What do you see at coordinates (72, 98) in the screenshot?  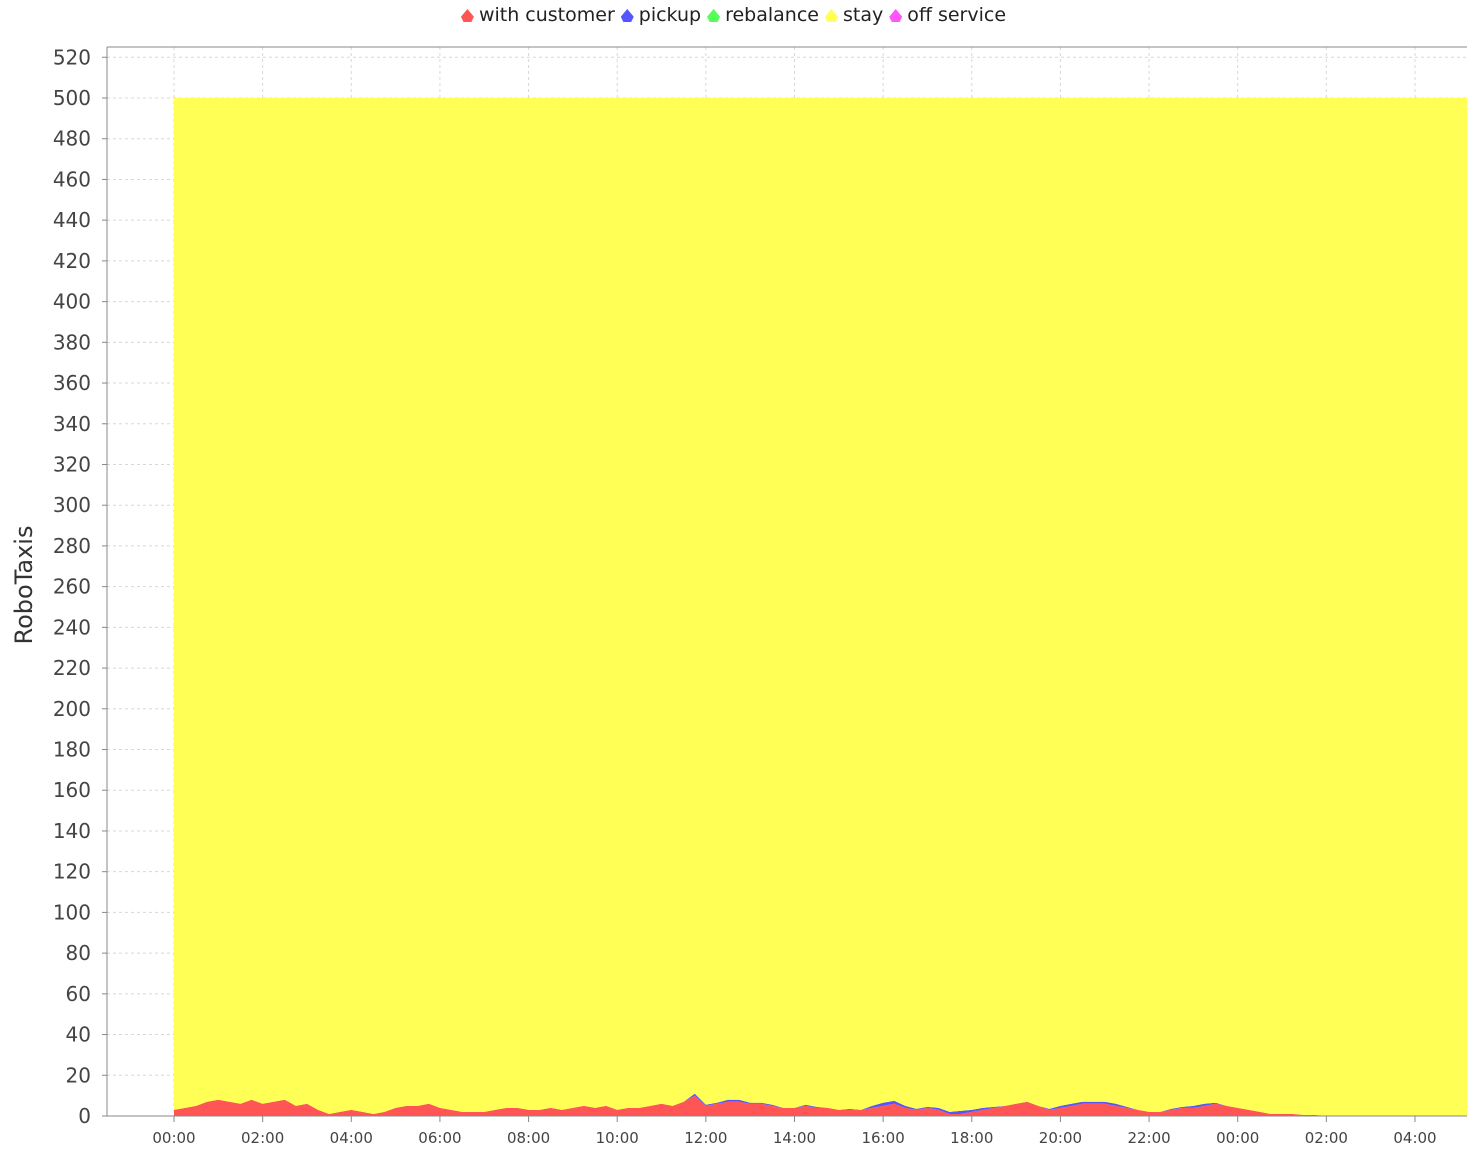 I see `y-tick-label: 500` at bounding box center [72, 98].